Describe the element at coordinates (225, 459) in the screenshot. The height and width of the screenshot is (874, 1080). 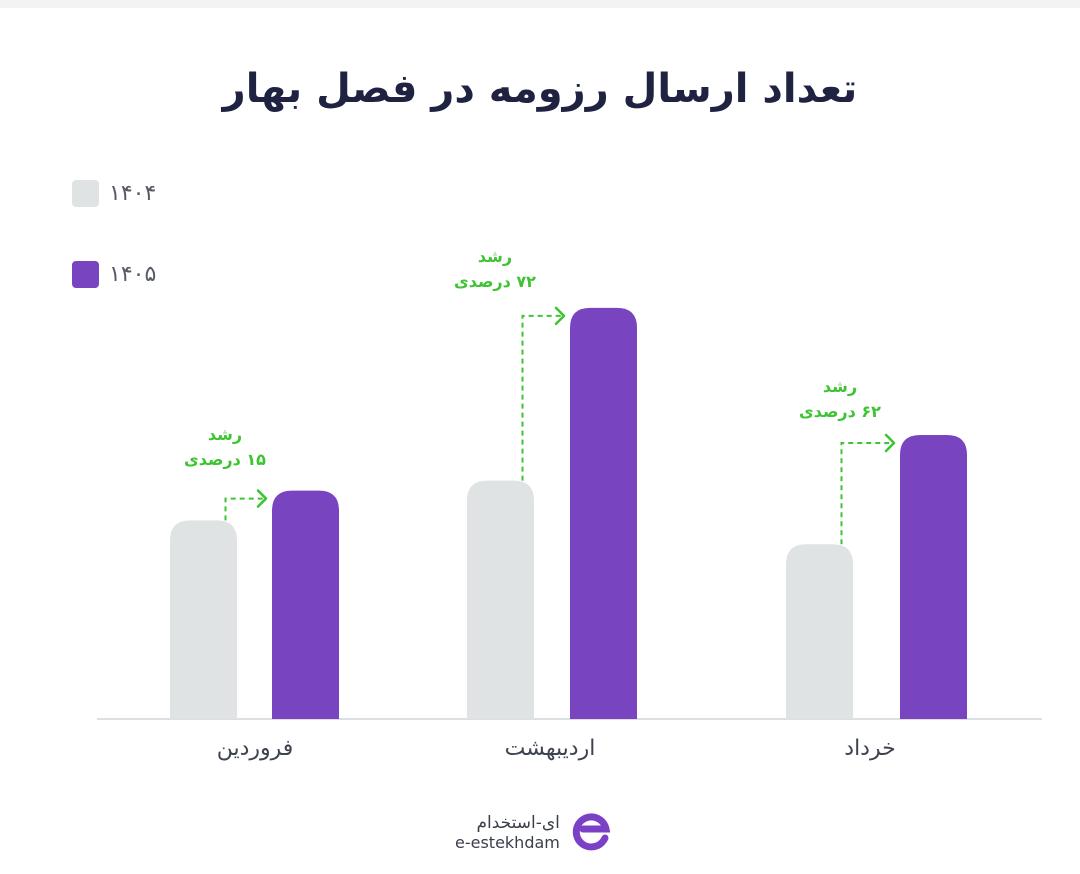
I see `growth-label-line2: ۱۵ درصدی` at that location.